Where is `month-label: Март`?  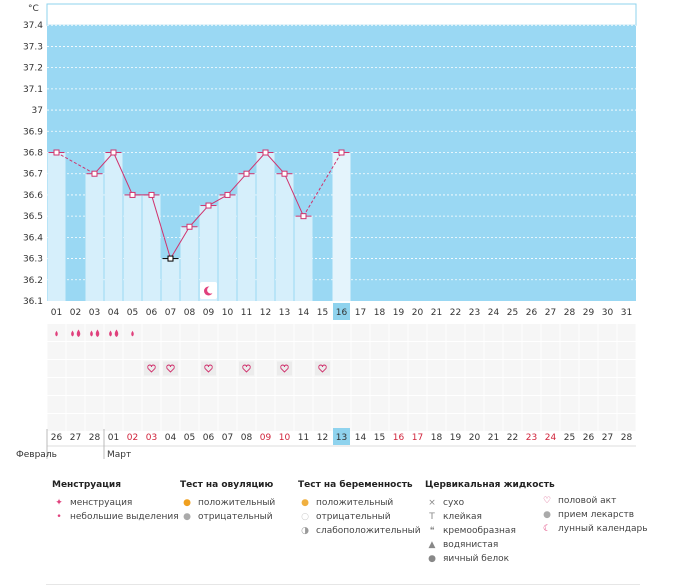
month-label: Март is located at coordinates (119, 455).